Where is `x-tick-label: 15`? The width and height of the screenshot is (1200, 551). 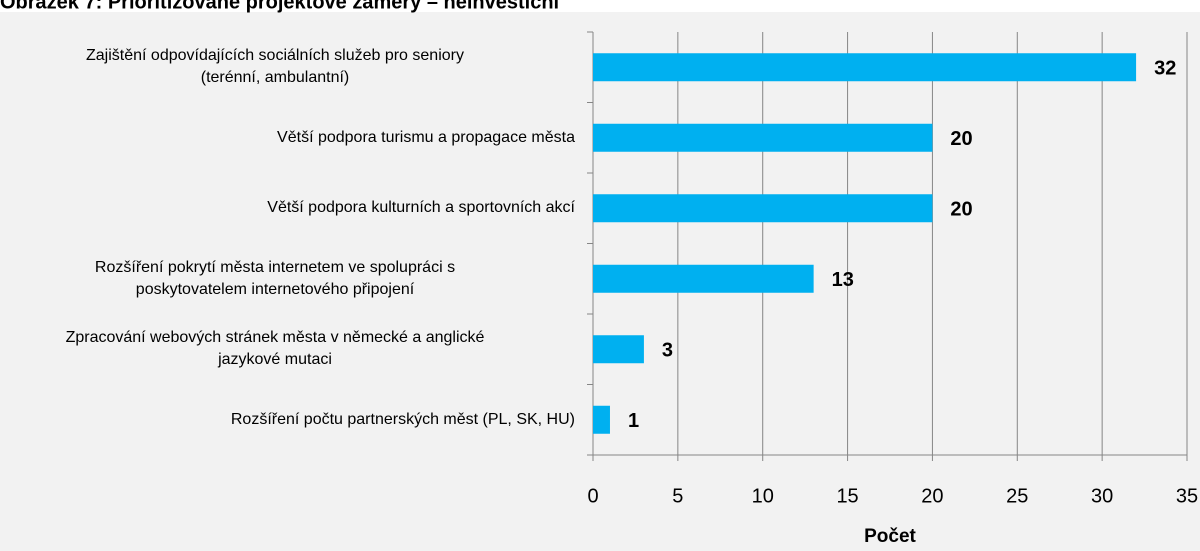
x-tick-label: 15 is located at coordinates (847, 496).